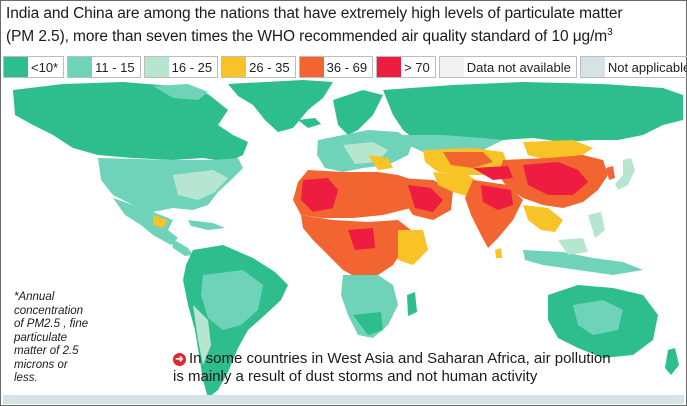 The width and height of the screenshot is (687, 406). I want to click on india-hotspot-shape, so click(497, 197).